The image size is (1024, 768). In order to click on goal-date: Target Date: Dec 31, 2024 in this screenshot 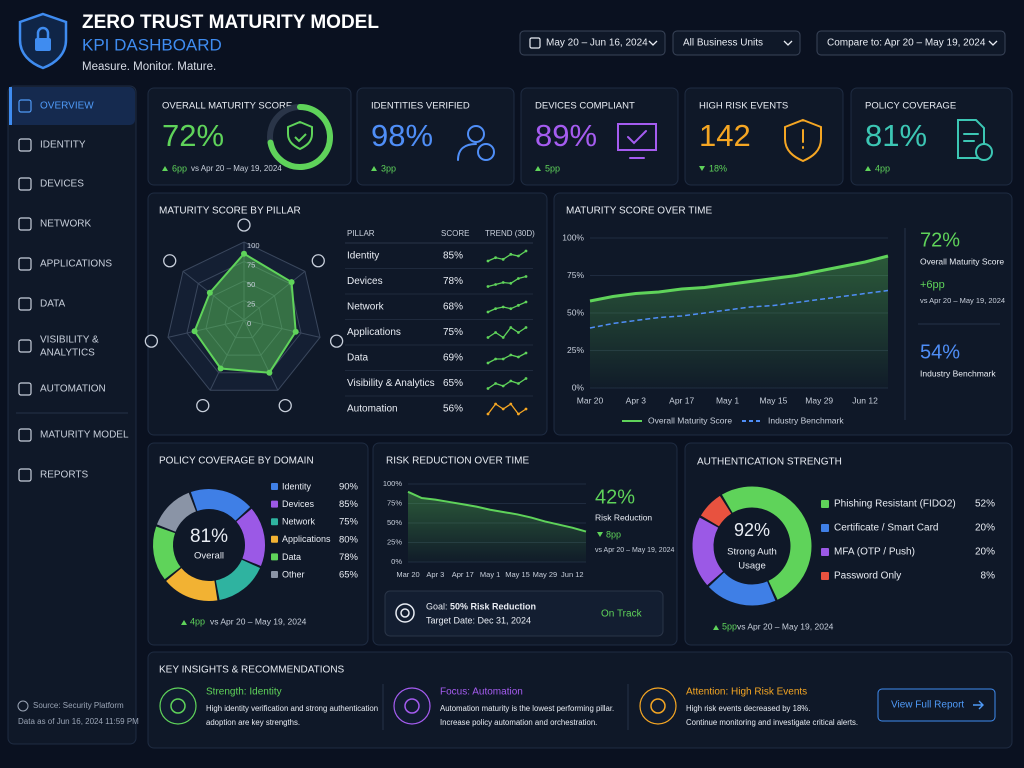, I will do `click(478, 620)`.